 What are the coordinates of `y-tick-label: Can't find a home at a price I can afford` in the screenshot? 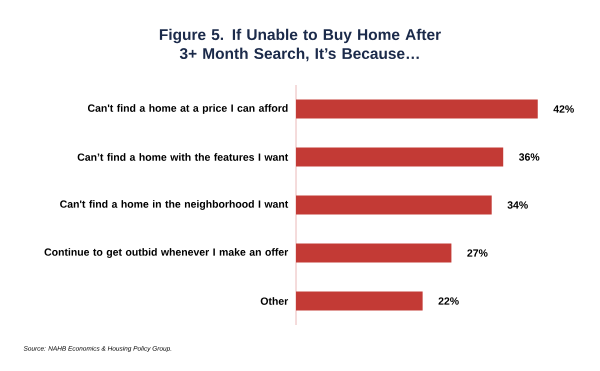 It's located at (188, 109).